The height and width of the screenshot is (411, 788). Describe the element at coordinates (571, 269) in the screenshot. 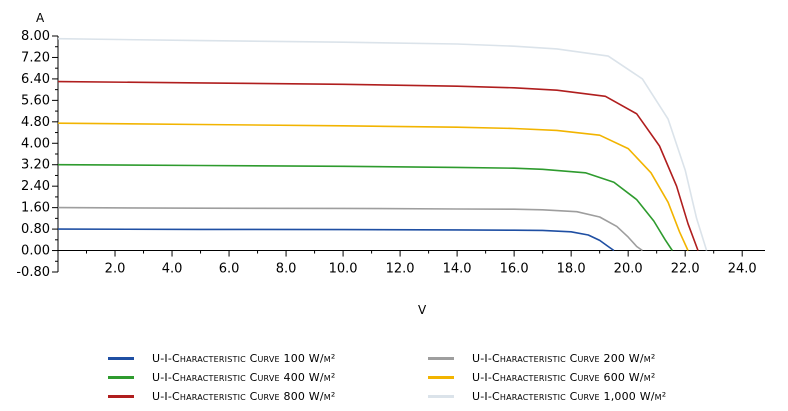

I see `x-tick-label: 18.0` at that location.